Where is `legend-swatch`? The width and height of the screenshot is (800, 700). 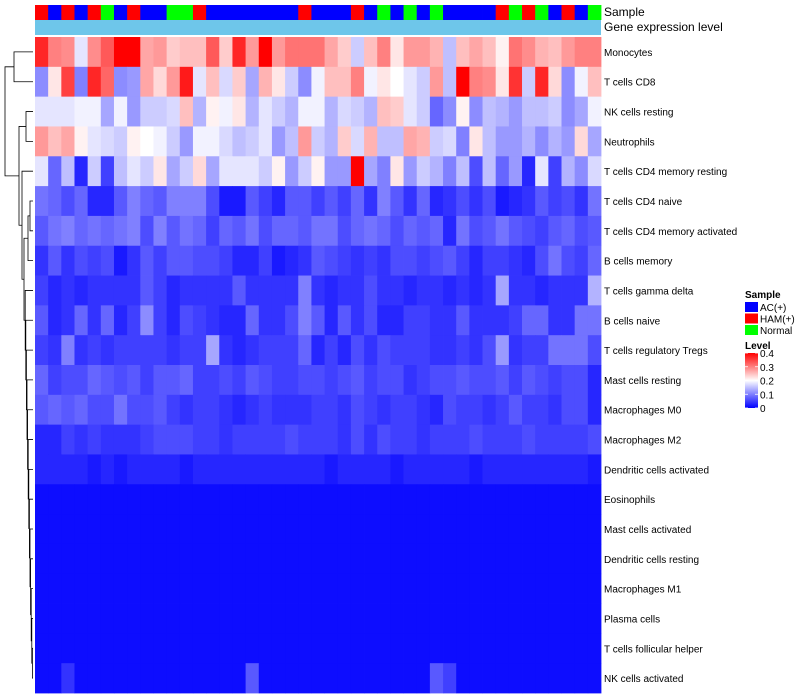 legend-swatch is located at coordinates (751, 330).